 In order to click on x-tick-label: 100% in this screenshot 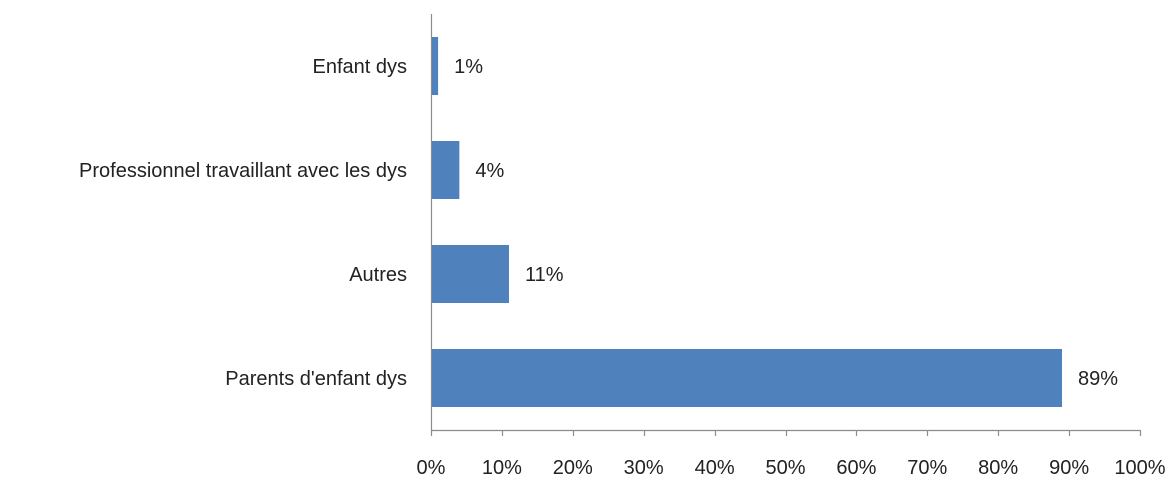, I will do `click(1139, 467)`.